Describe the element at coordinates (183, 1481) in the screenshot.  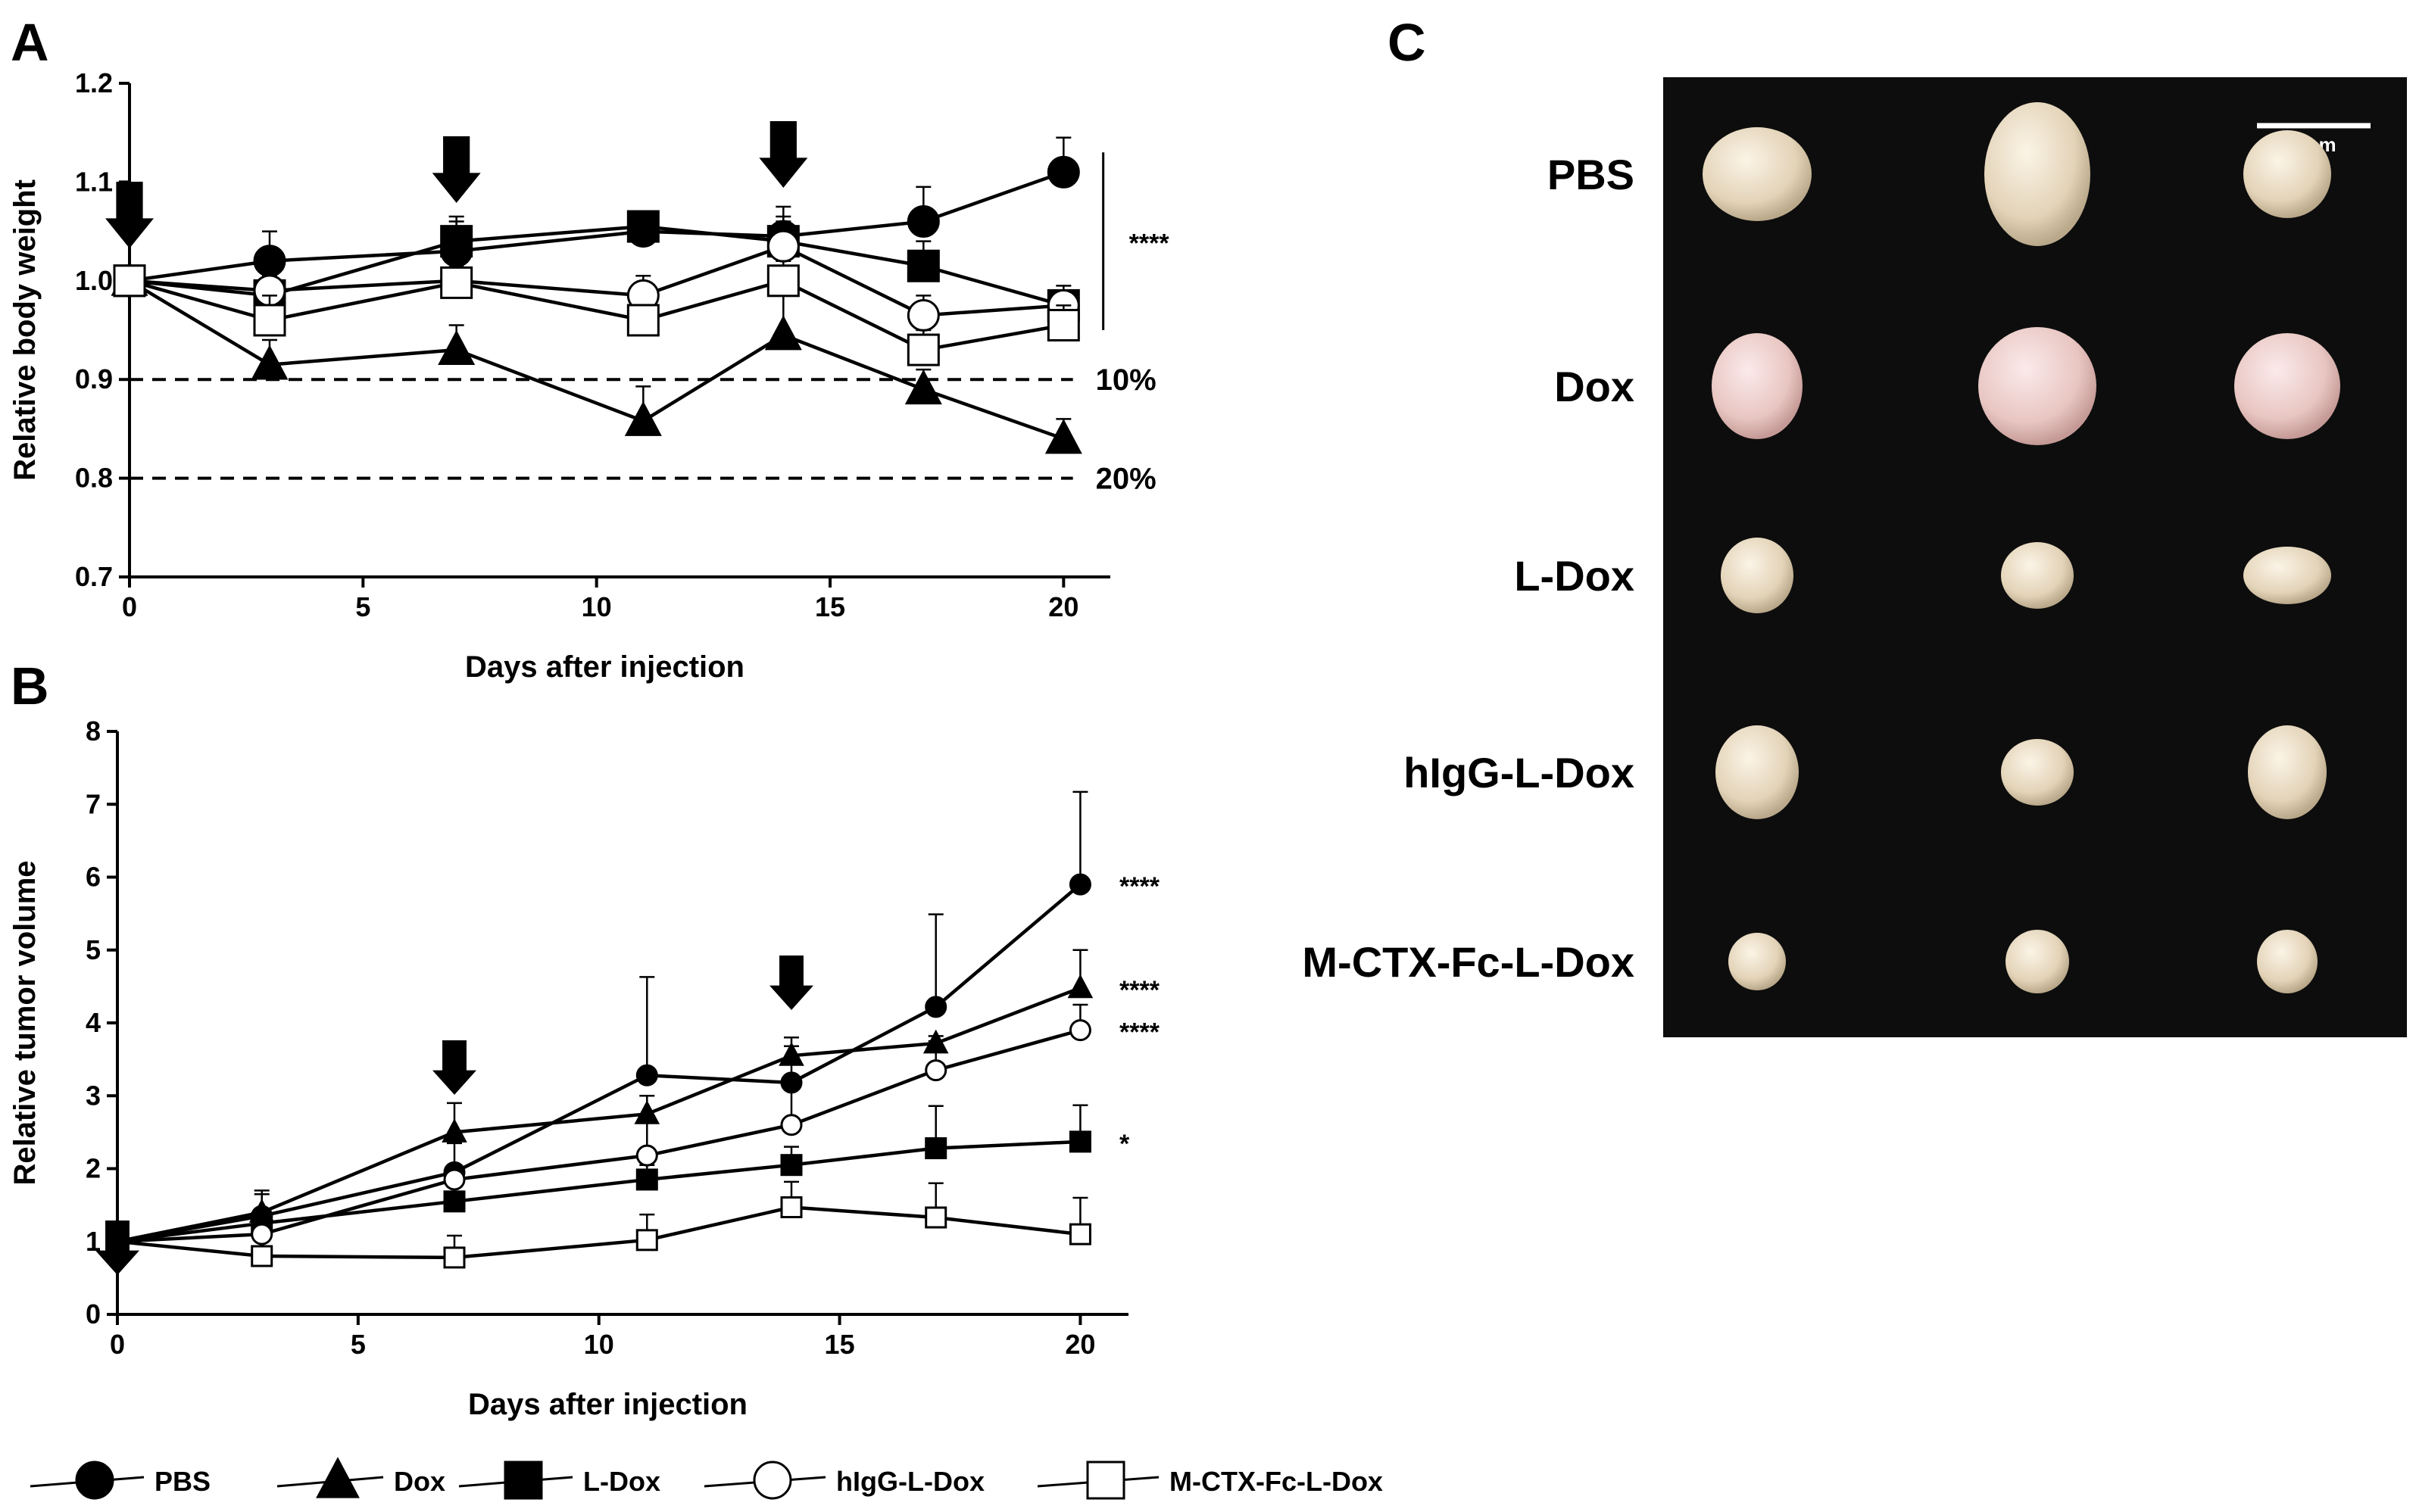
I see `legend-label: PBS` at that location.